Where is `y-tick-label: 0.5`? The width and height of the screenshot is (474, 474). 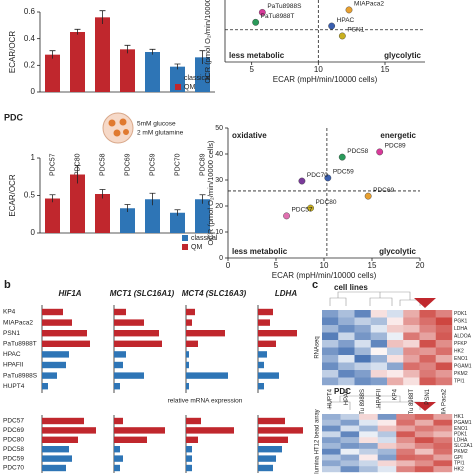
y-tick-label: 0.5 is located at coordinates (30, 195).